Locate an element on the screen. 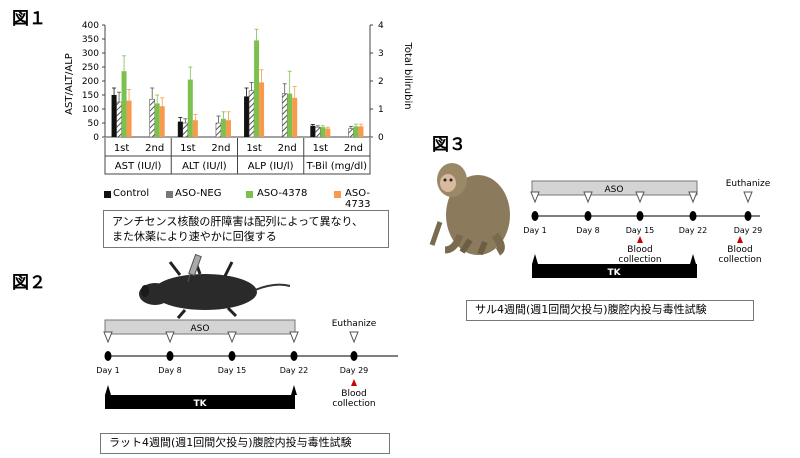  fig2-label: 図２ is located at coordinates (29, 283).